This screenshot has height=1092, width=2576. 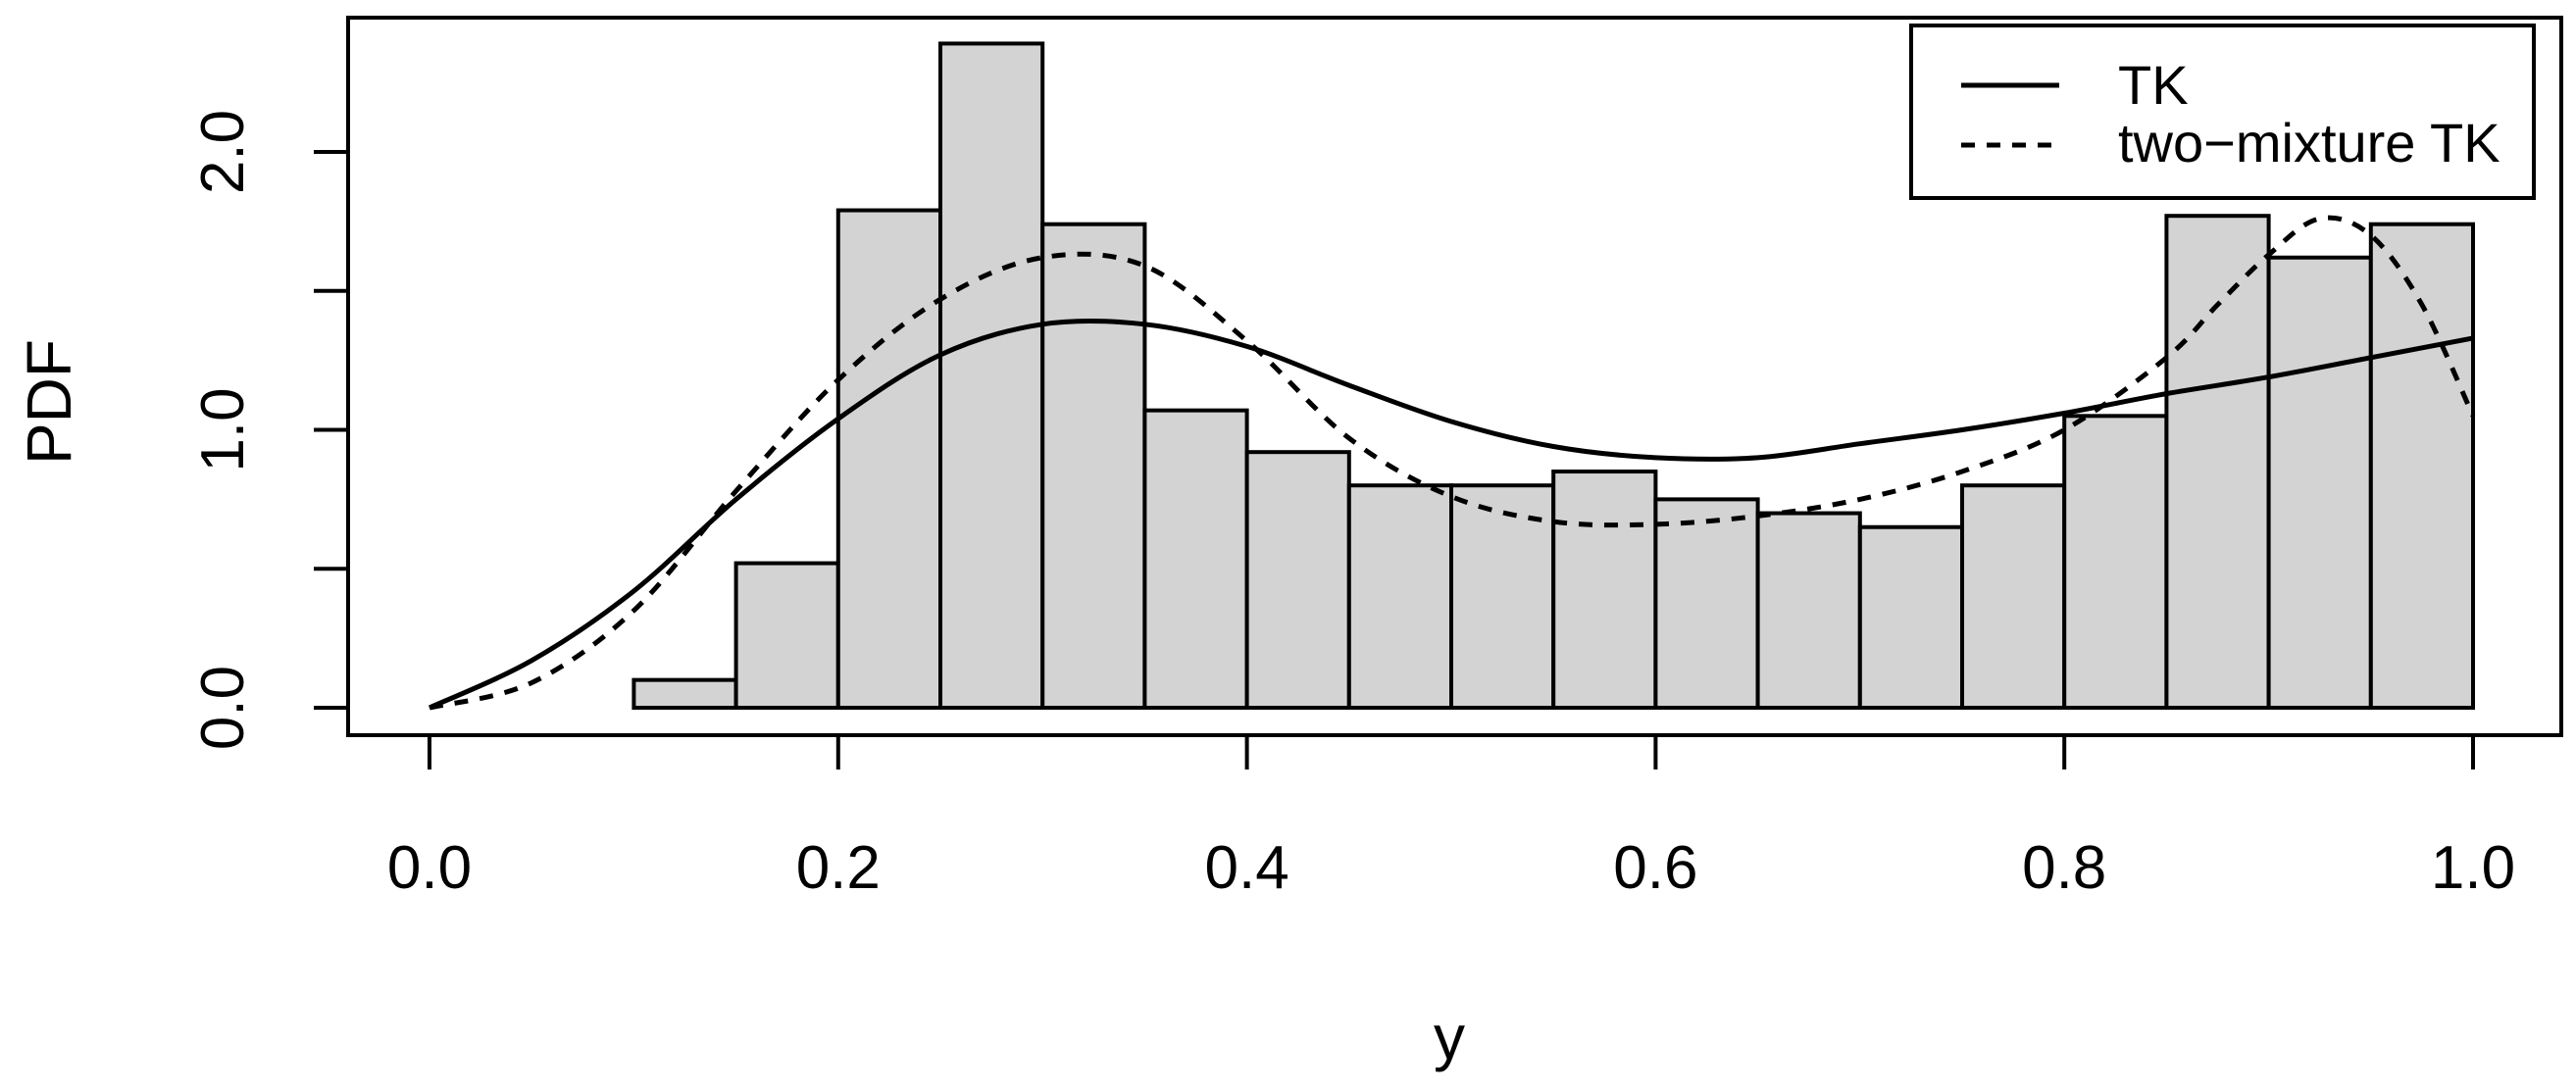 What do you see at coordinates (430, 868) in the screenshot?
I see `x-tick-label: 0.0` at bounding box center [430, 868].